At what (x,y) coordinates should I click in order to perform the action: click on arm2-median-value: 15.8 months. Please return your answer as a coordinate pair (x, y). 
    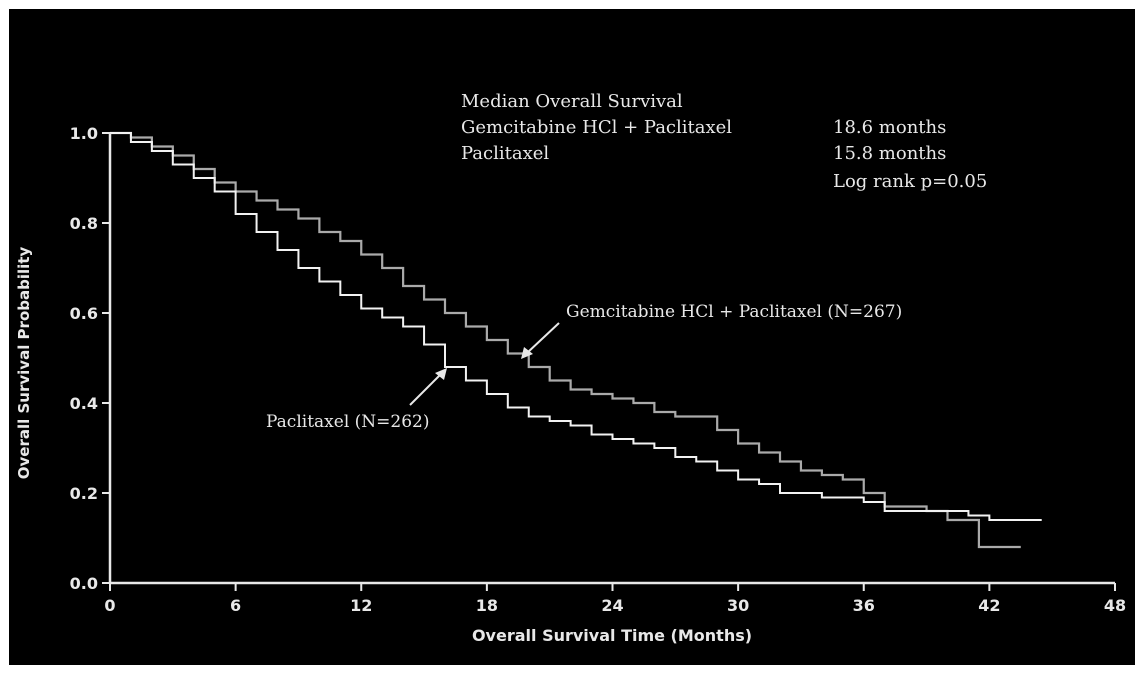
    Looking at the image, I should click on (889, 153).